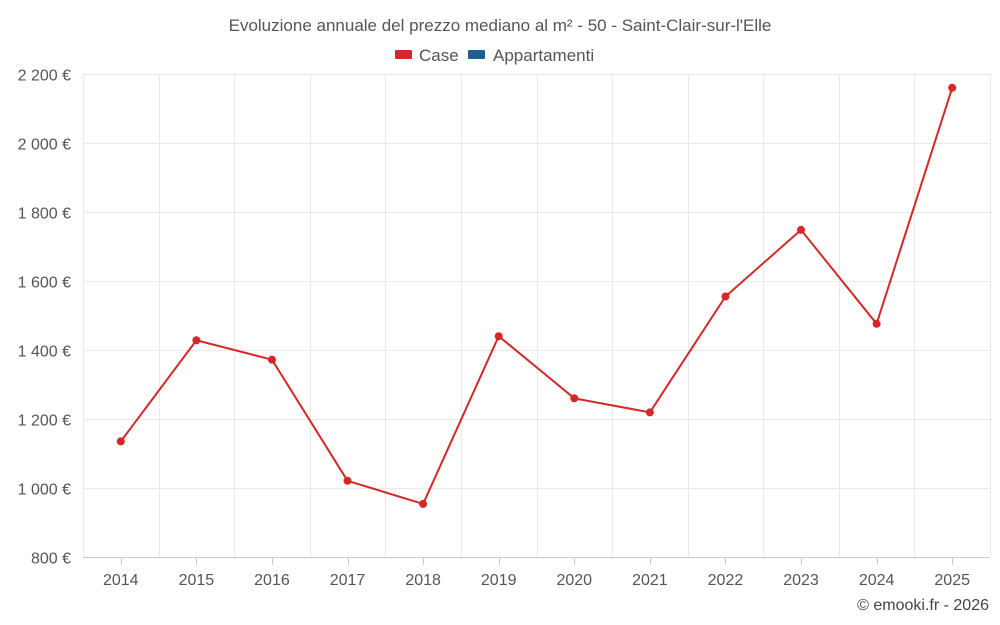  Describe the element at coordinates (543, 55) in the screenshot. I see `legend-label-appartamenti: Appartamenti` at that location.